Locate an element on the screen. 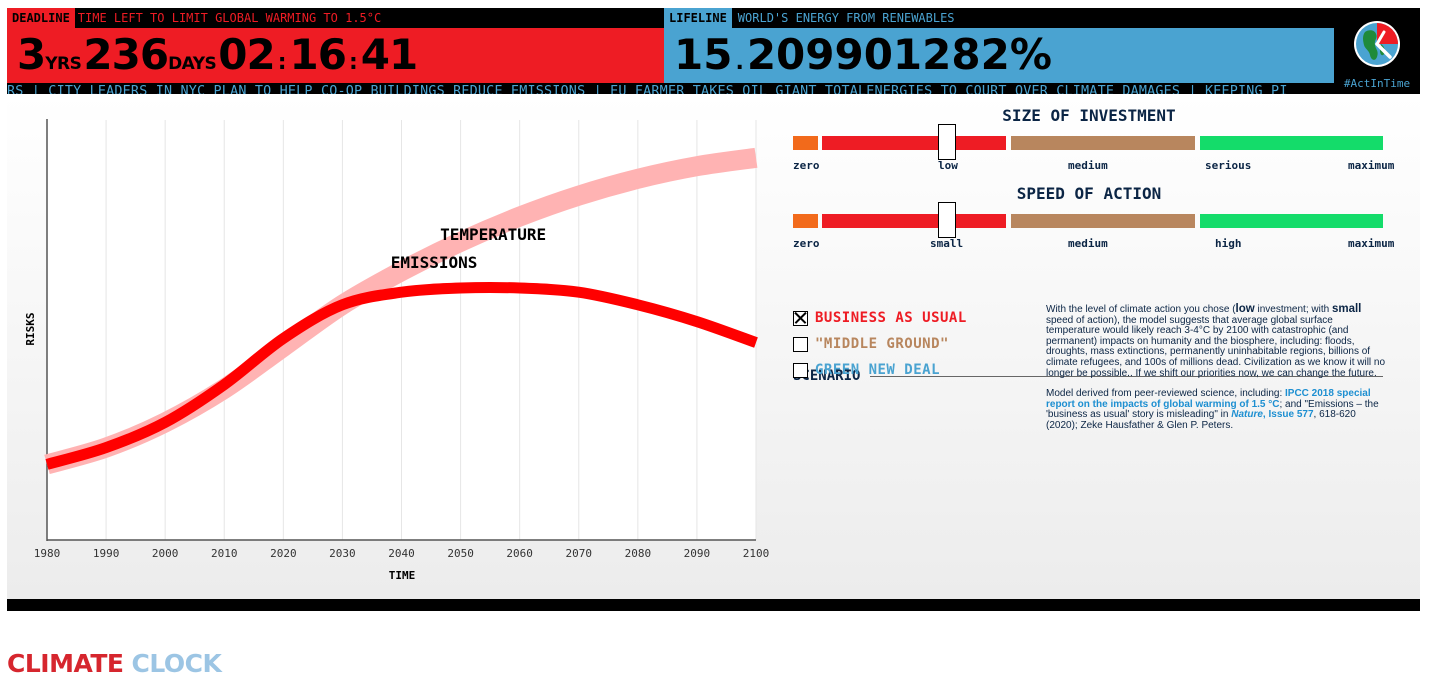  panel-bottom-border is located at coordinates (713, 605).